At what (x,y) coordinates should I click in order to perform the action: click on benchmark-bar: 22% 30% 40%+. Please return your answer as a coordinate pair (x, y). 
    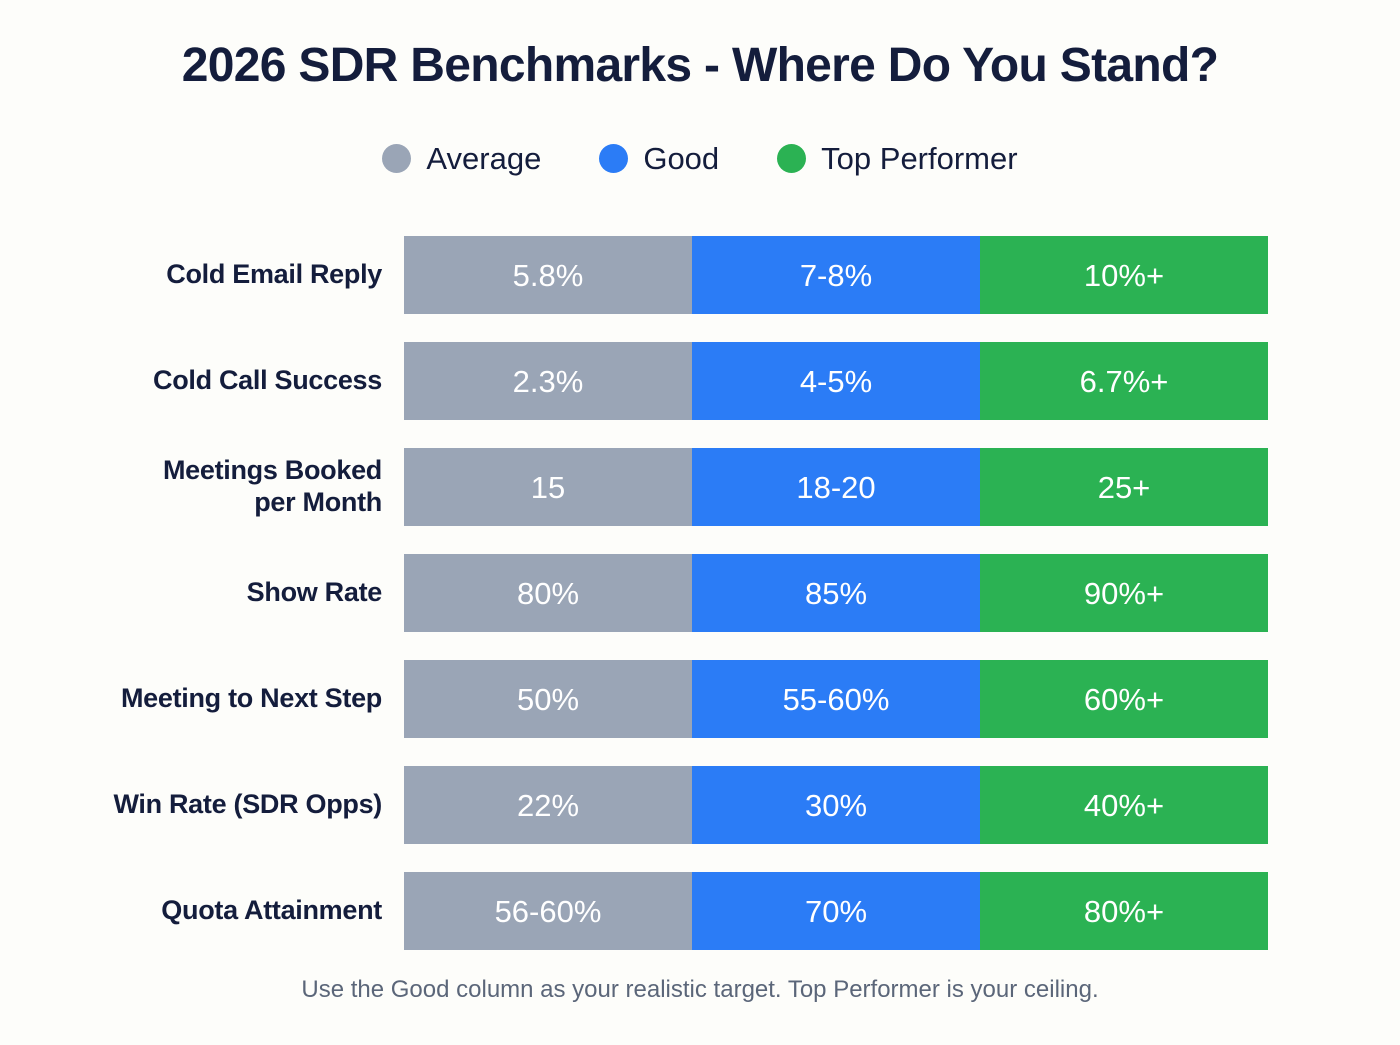
    Looking at the image, I should click on (836, 805).